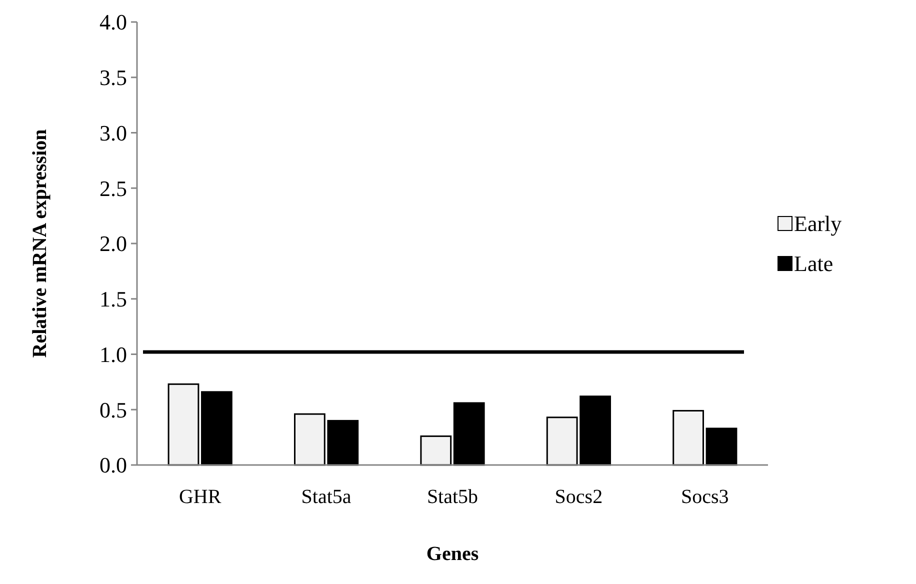 The image size is (916, 584). What do you see at coordinates (113, 299) in the screenshot?
I see `y-tick-label: 1.5` at bounding box center [113, 299].